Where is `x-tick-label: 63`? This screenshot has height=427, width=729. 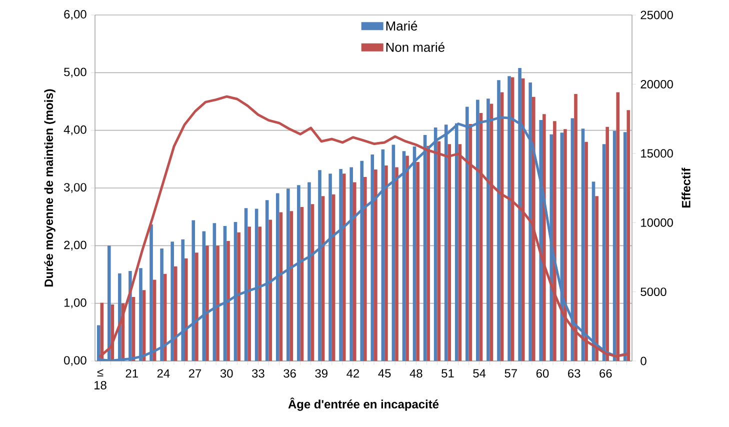
x-tick-label: 63 is located at coordinates (574, 373).